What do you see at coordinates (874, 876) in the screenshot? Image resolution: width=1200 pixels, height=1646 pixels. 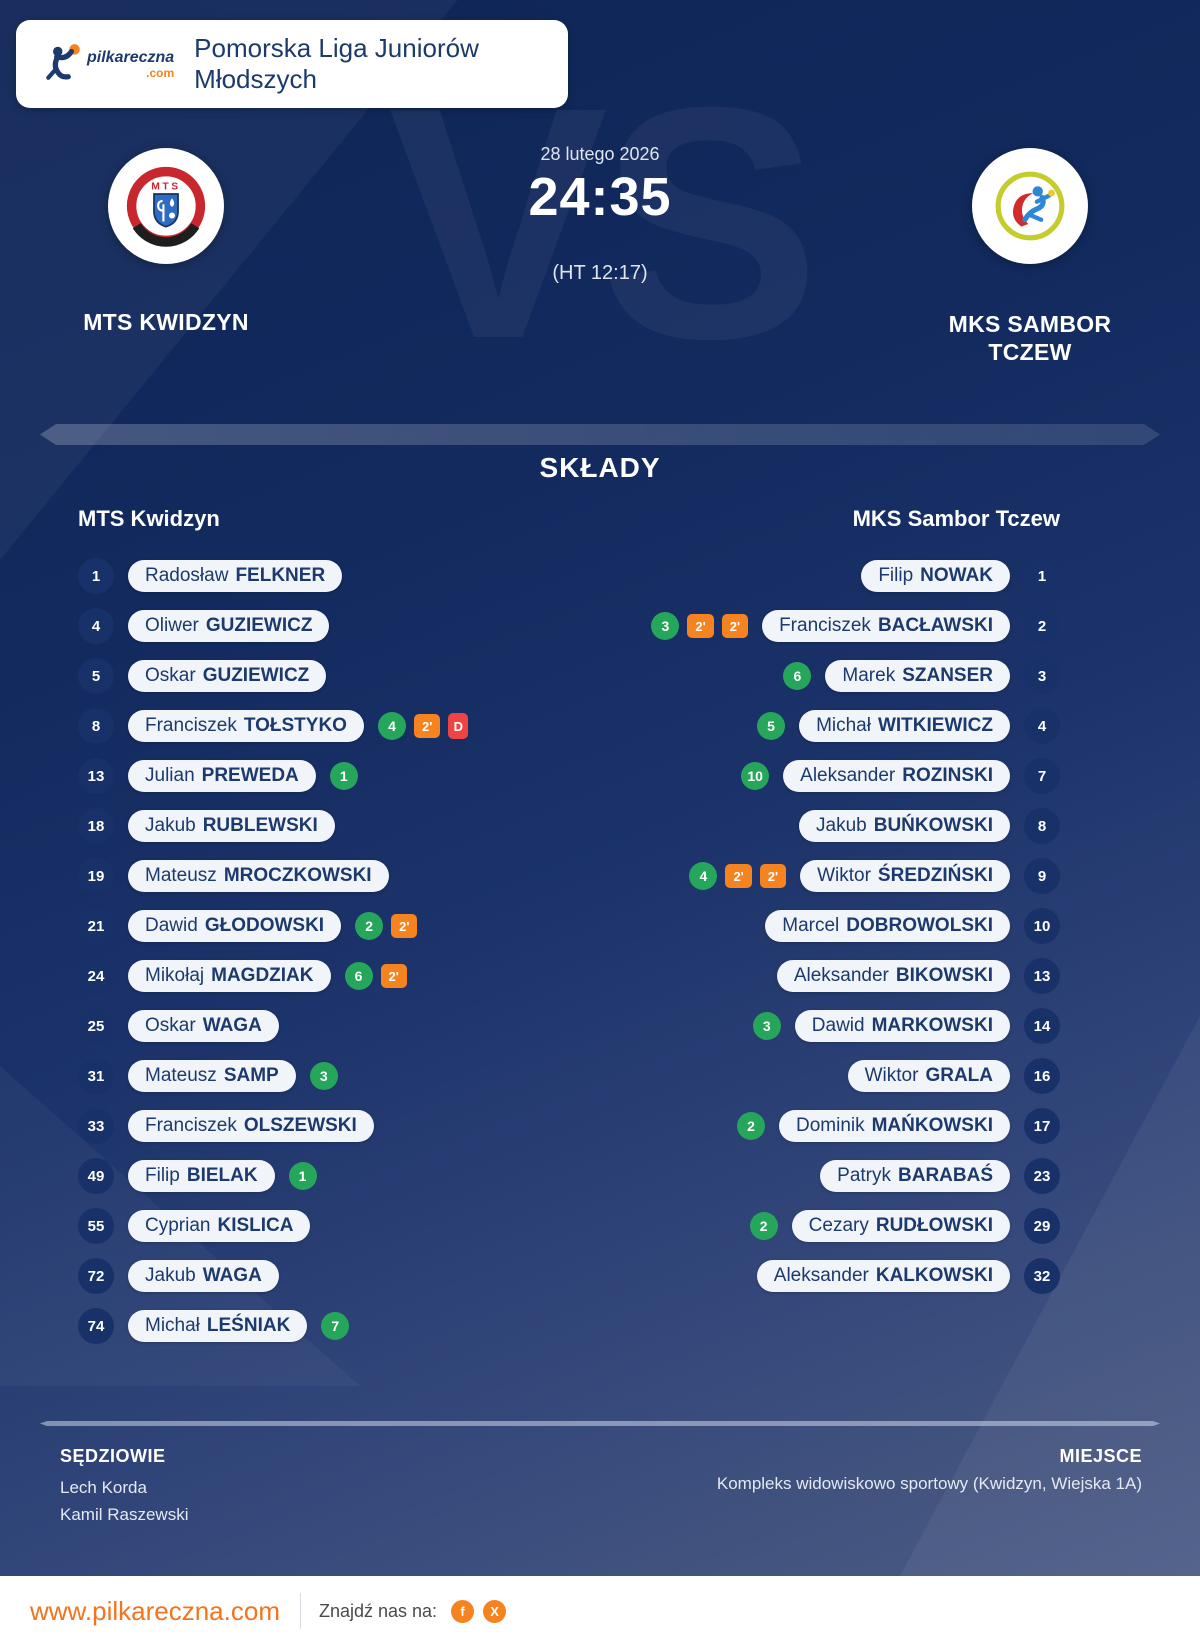 I see `player-row: 4 2' 2' Wiktor ŚREDZIŃSKI 9` at bounding box center [874, 876].